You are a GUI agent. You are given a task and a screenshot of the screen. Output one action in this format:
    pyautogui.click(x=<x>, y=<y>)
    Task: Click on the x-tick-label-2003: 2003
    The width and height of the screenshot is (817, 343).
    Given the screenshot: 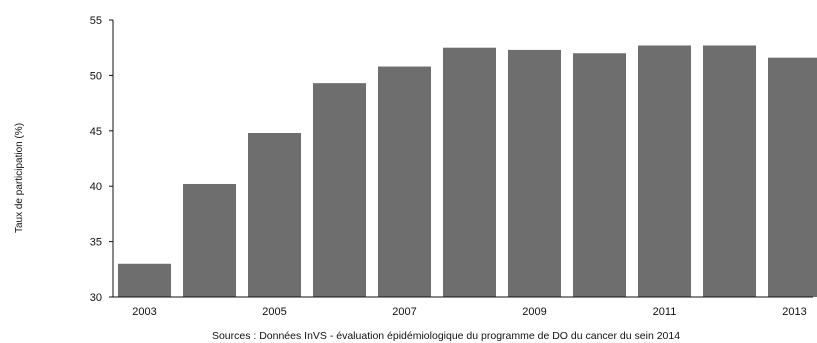 What is the action you would take?
    pyautogui.click(x=144, y=312)
    